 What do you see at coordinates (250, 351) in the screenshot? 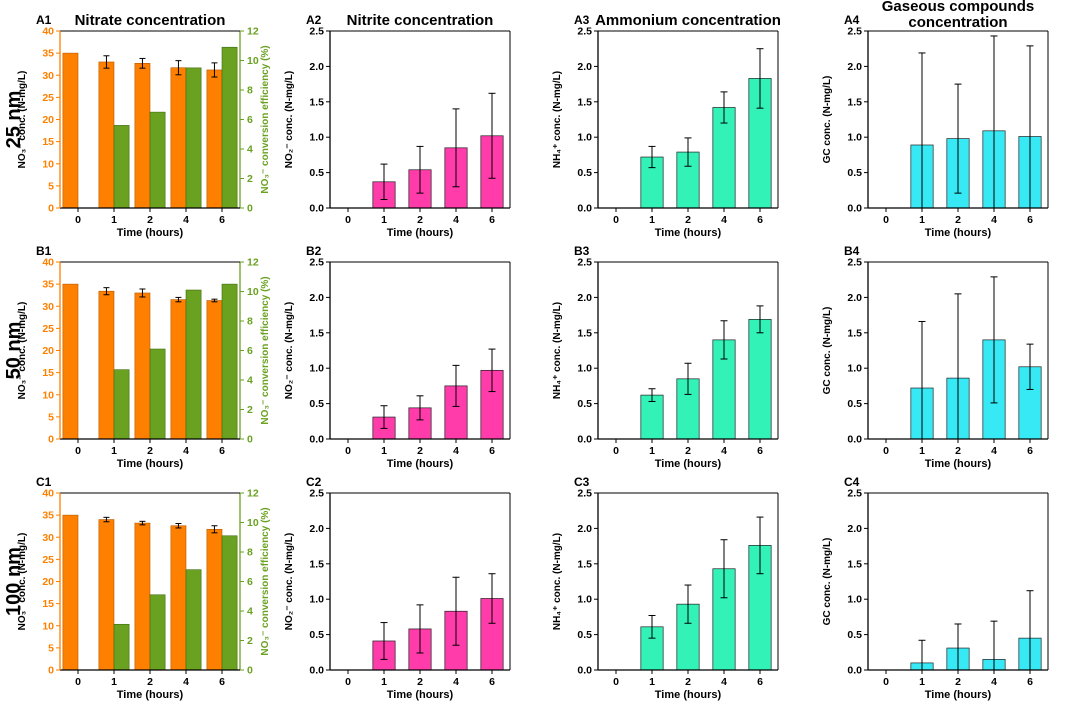
I see `y2-tick-label: 6` at bounding box center [250, 351].